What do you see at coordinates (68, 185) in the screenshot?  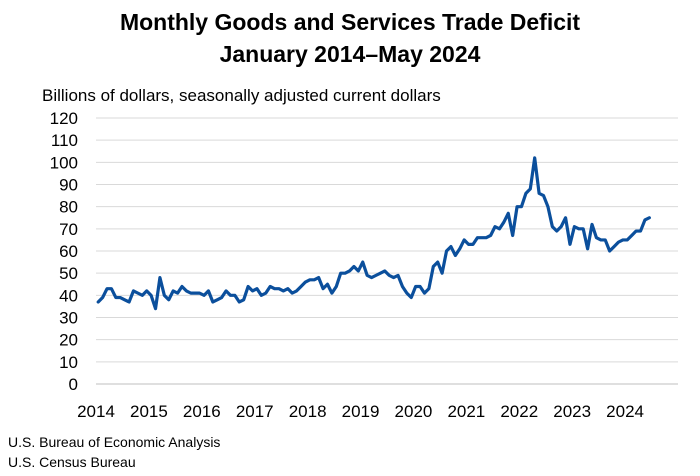 I see `y-tick-label: 90` at bounding box center [68, 185].